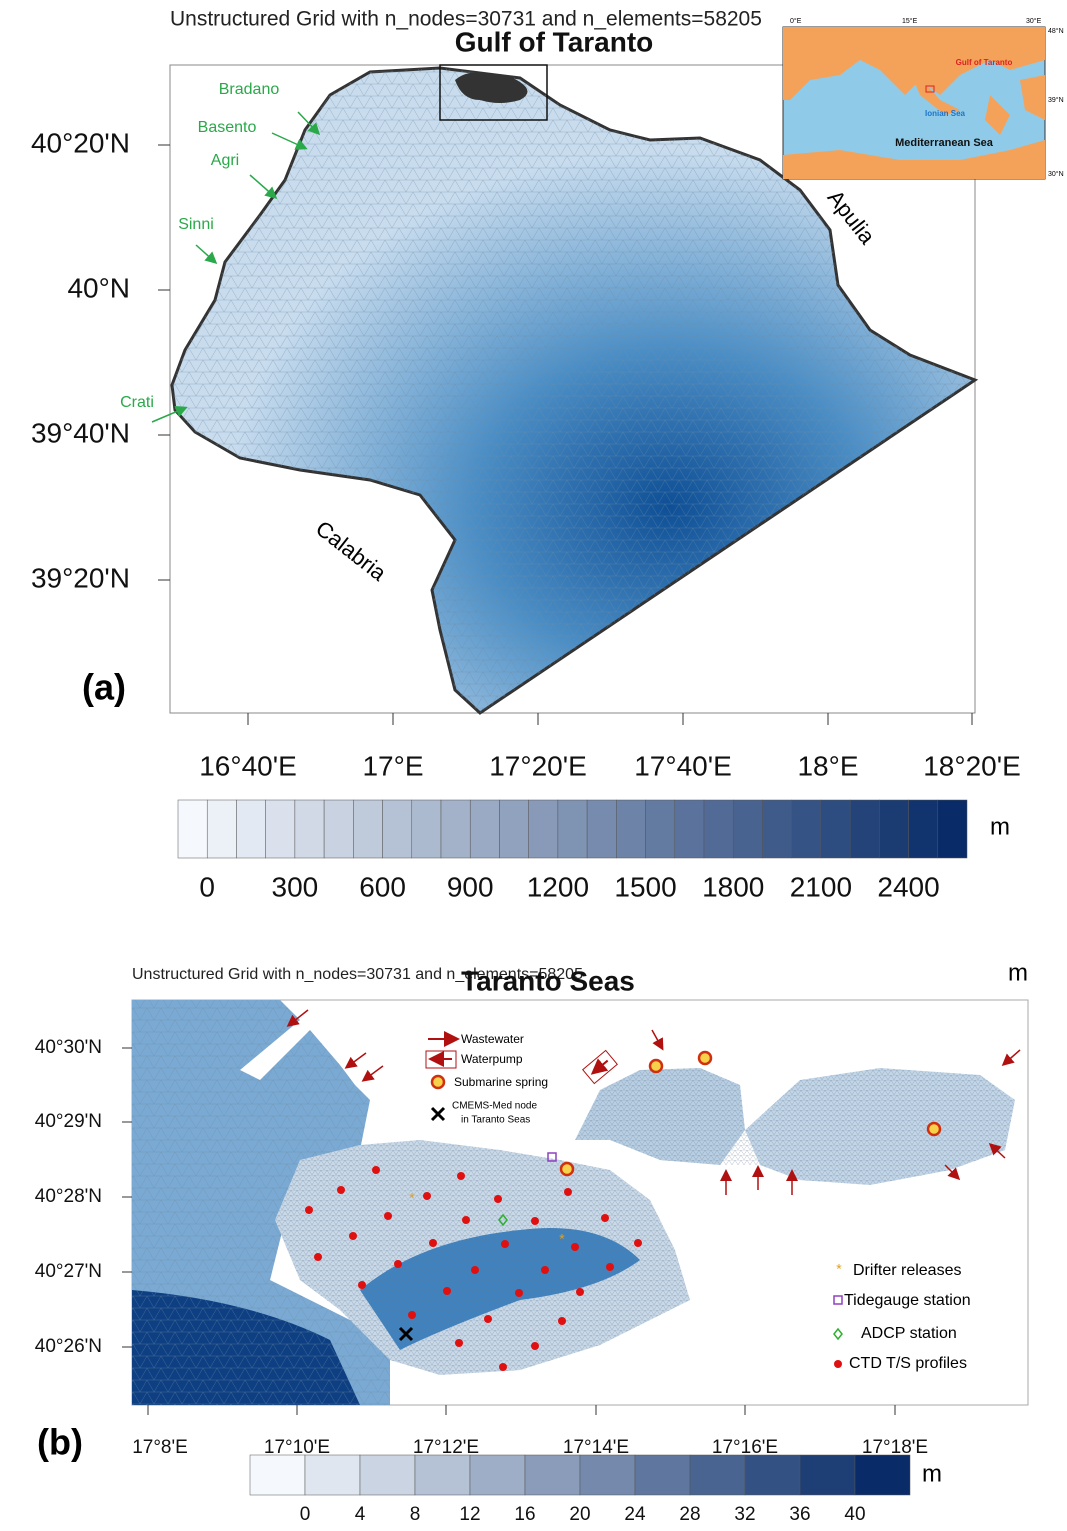 Image resolution: width=1067 pixels, height=1531 pixels. I want to click on legend-label: Submarine spring, so click(501, 1082).